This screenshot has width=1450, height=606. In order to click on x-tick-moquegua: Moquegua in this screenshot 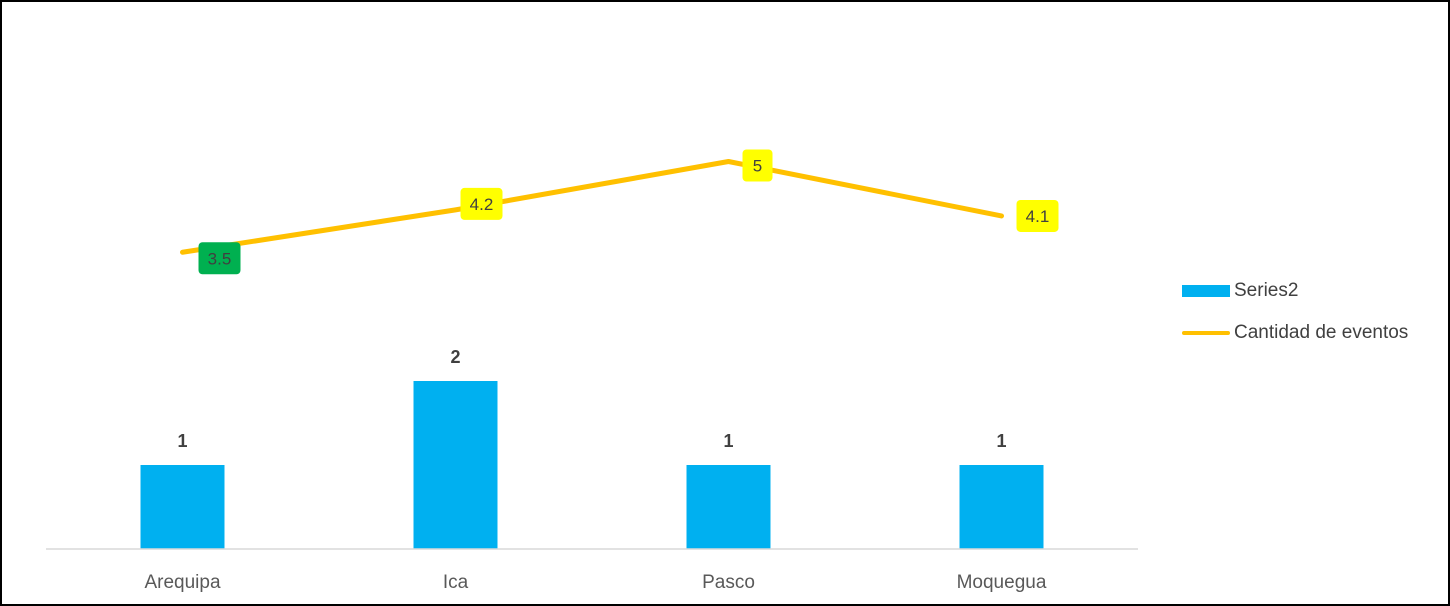, I will do `click(1002, 582)`.